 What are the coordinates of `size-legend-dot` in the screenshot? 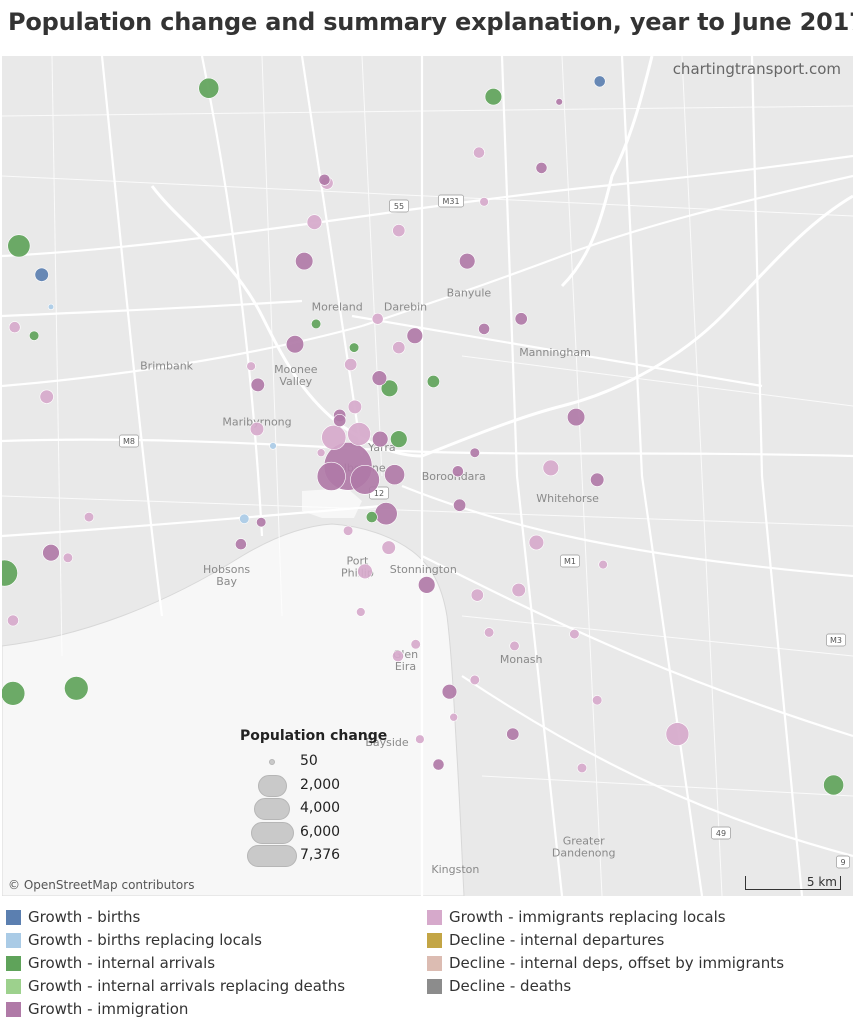 It's located at (272, 762).